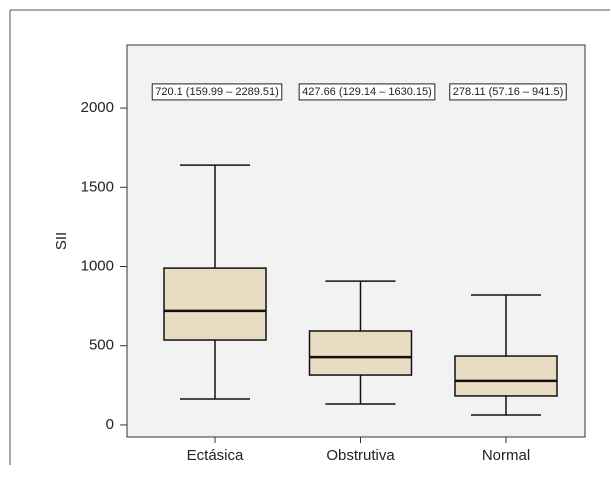  Describe the element at coordinates (101, 345) in the screenshot. I see `y-tick-label: 500` at that location.